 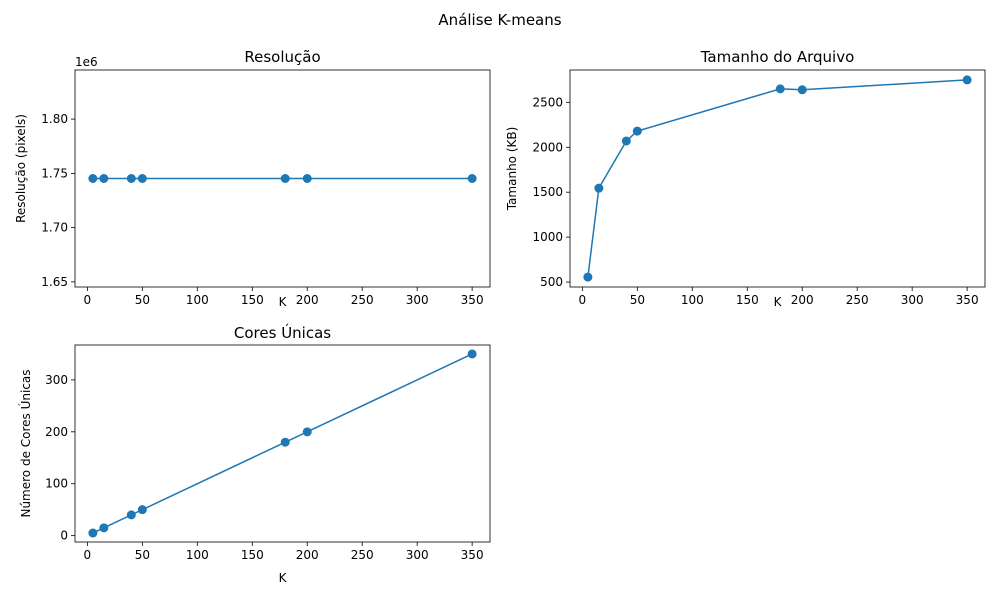 What do you see at coordinates (547, 147) in the screenshot?
I see `y-tick-label: 2000` at bounding box center [547, 147].